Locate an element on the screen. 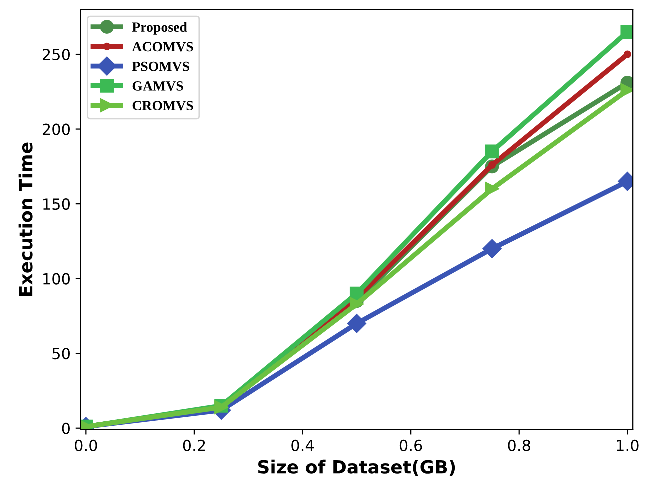 This screenshot has height=483, width=646. x-tick-label: 0.0 is located at coordinates (86, 446).